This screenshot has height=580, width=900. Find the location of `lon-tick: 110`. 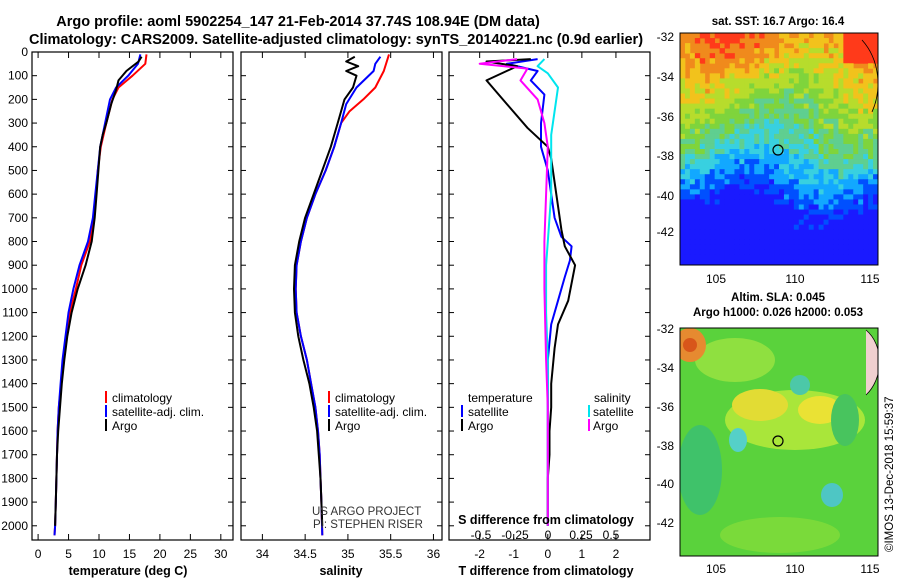

lon-tick: 110 is located at coordinates (794, 279).